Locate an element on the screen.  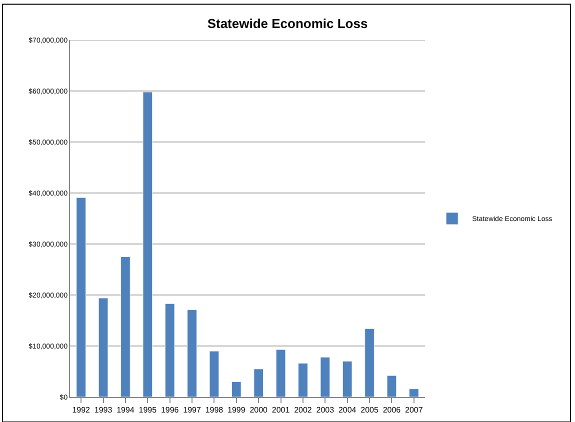
x-tick-label: 1994 is located at coordinates (125, 410).